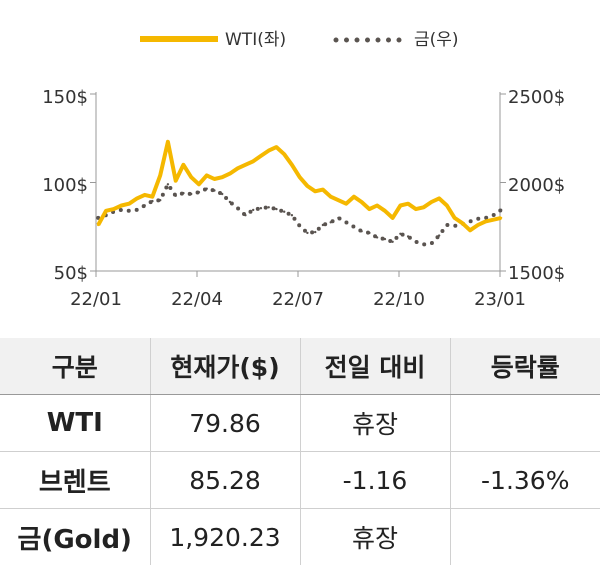 This screenshot has width=600, height=565. What do you see at coordinates (375, 480) in the screenshot?
I see `cell-change: -1.16` at bounding box center [375, 480].